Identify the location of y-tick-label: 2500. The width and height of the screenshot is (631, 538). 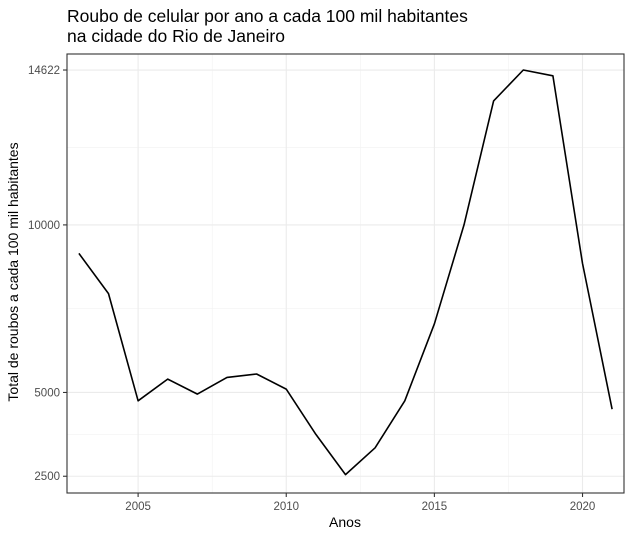
(47, 477).